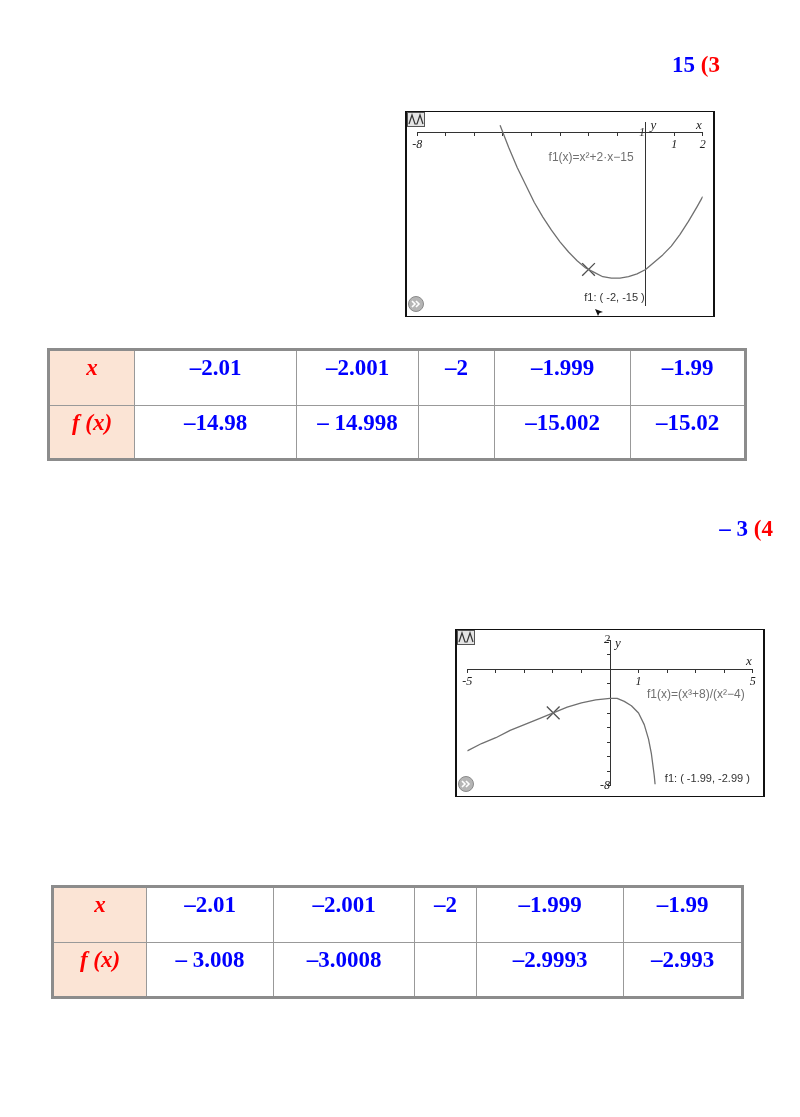  Describe the element at coordinates (215, 432) in the screenshot. I see `data-label: –14.98` at that location.